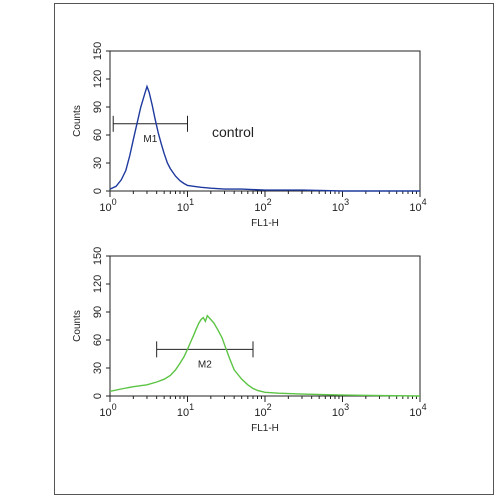  Describe the element at coordinates (233, 132) in the screenshot. I see `control-annotation: control` at that location.